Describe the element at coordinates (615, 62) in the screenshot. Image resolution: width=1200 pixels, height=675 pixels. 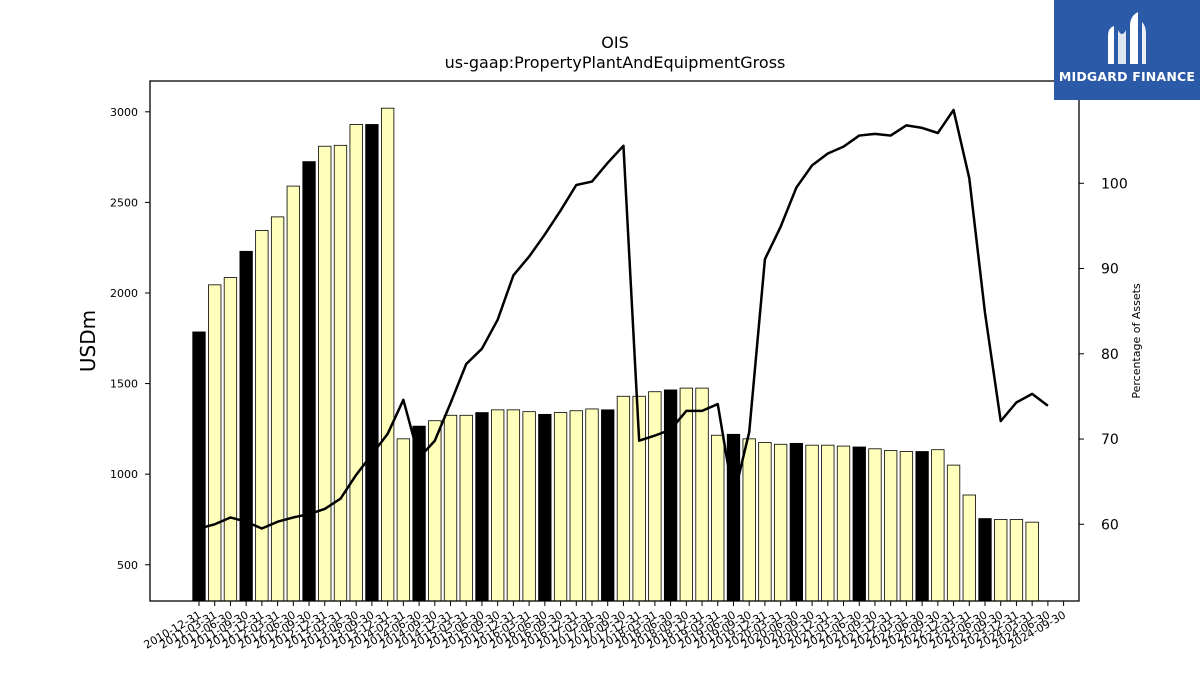
I see `chart-subtitle: us-gaap:PropertyPlantAndEquipmentGross` at that location.